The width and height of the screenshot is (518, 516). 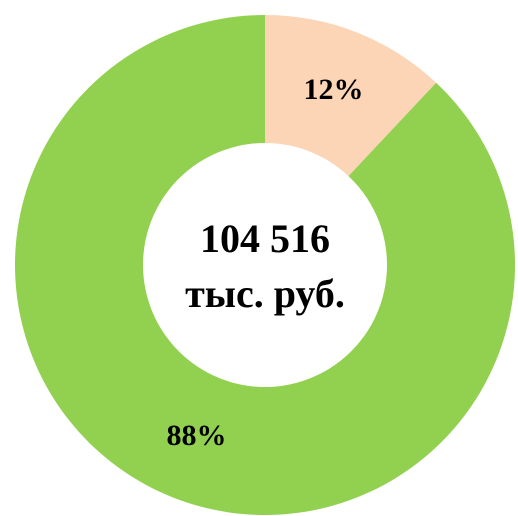 I want to click on data-label: 12%, so click(x=333, y=89).